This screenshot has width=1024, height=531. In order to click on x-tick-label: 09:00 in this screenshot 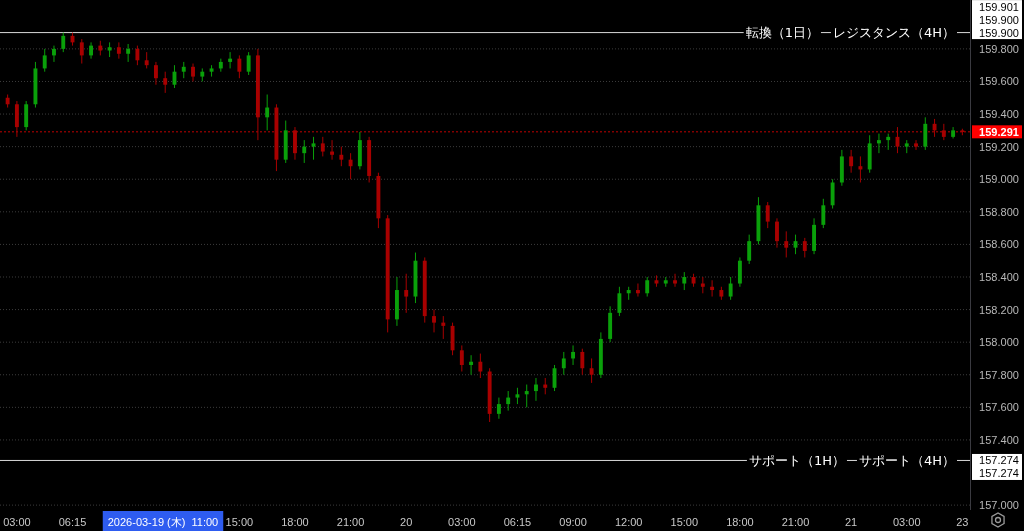, I will do `click(573, 521)`.